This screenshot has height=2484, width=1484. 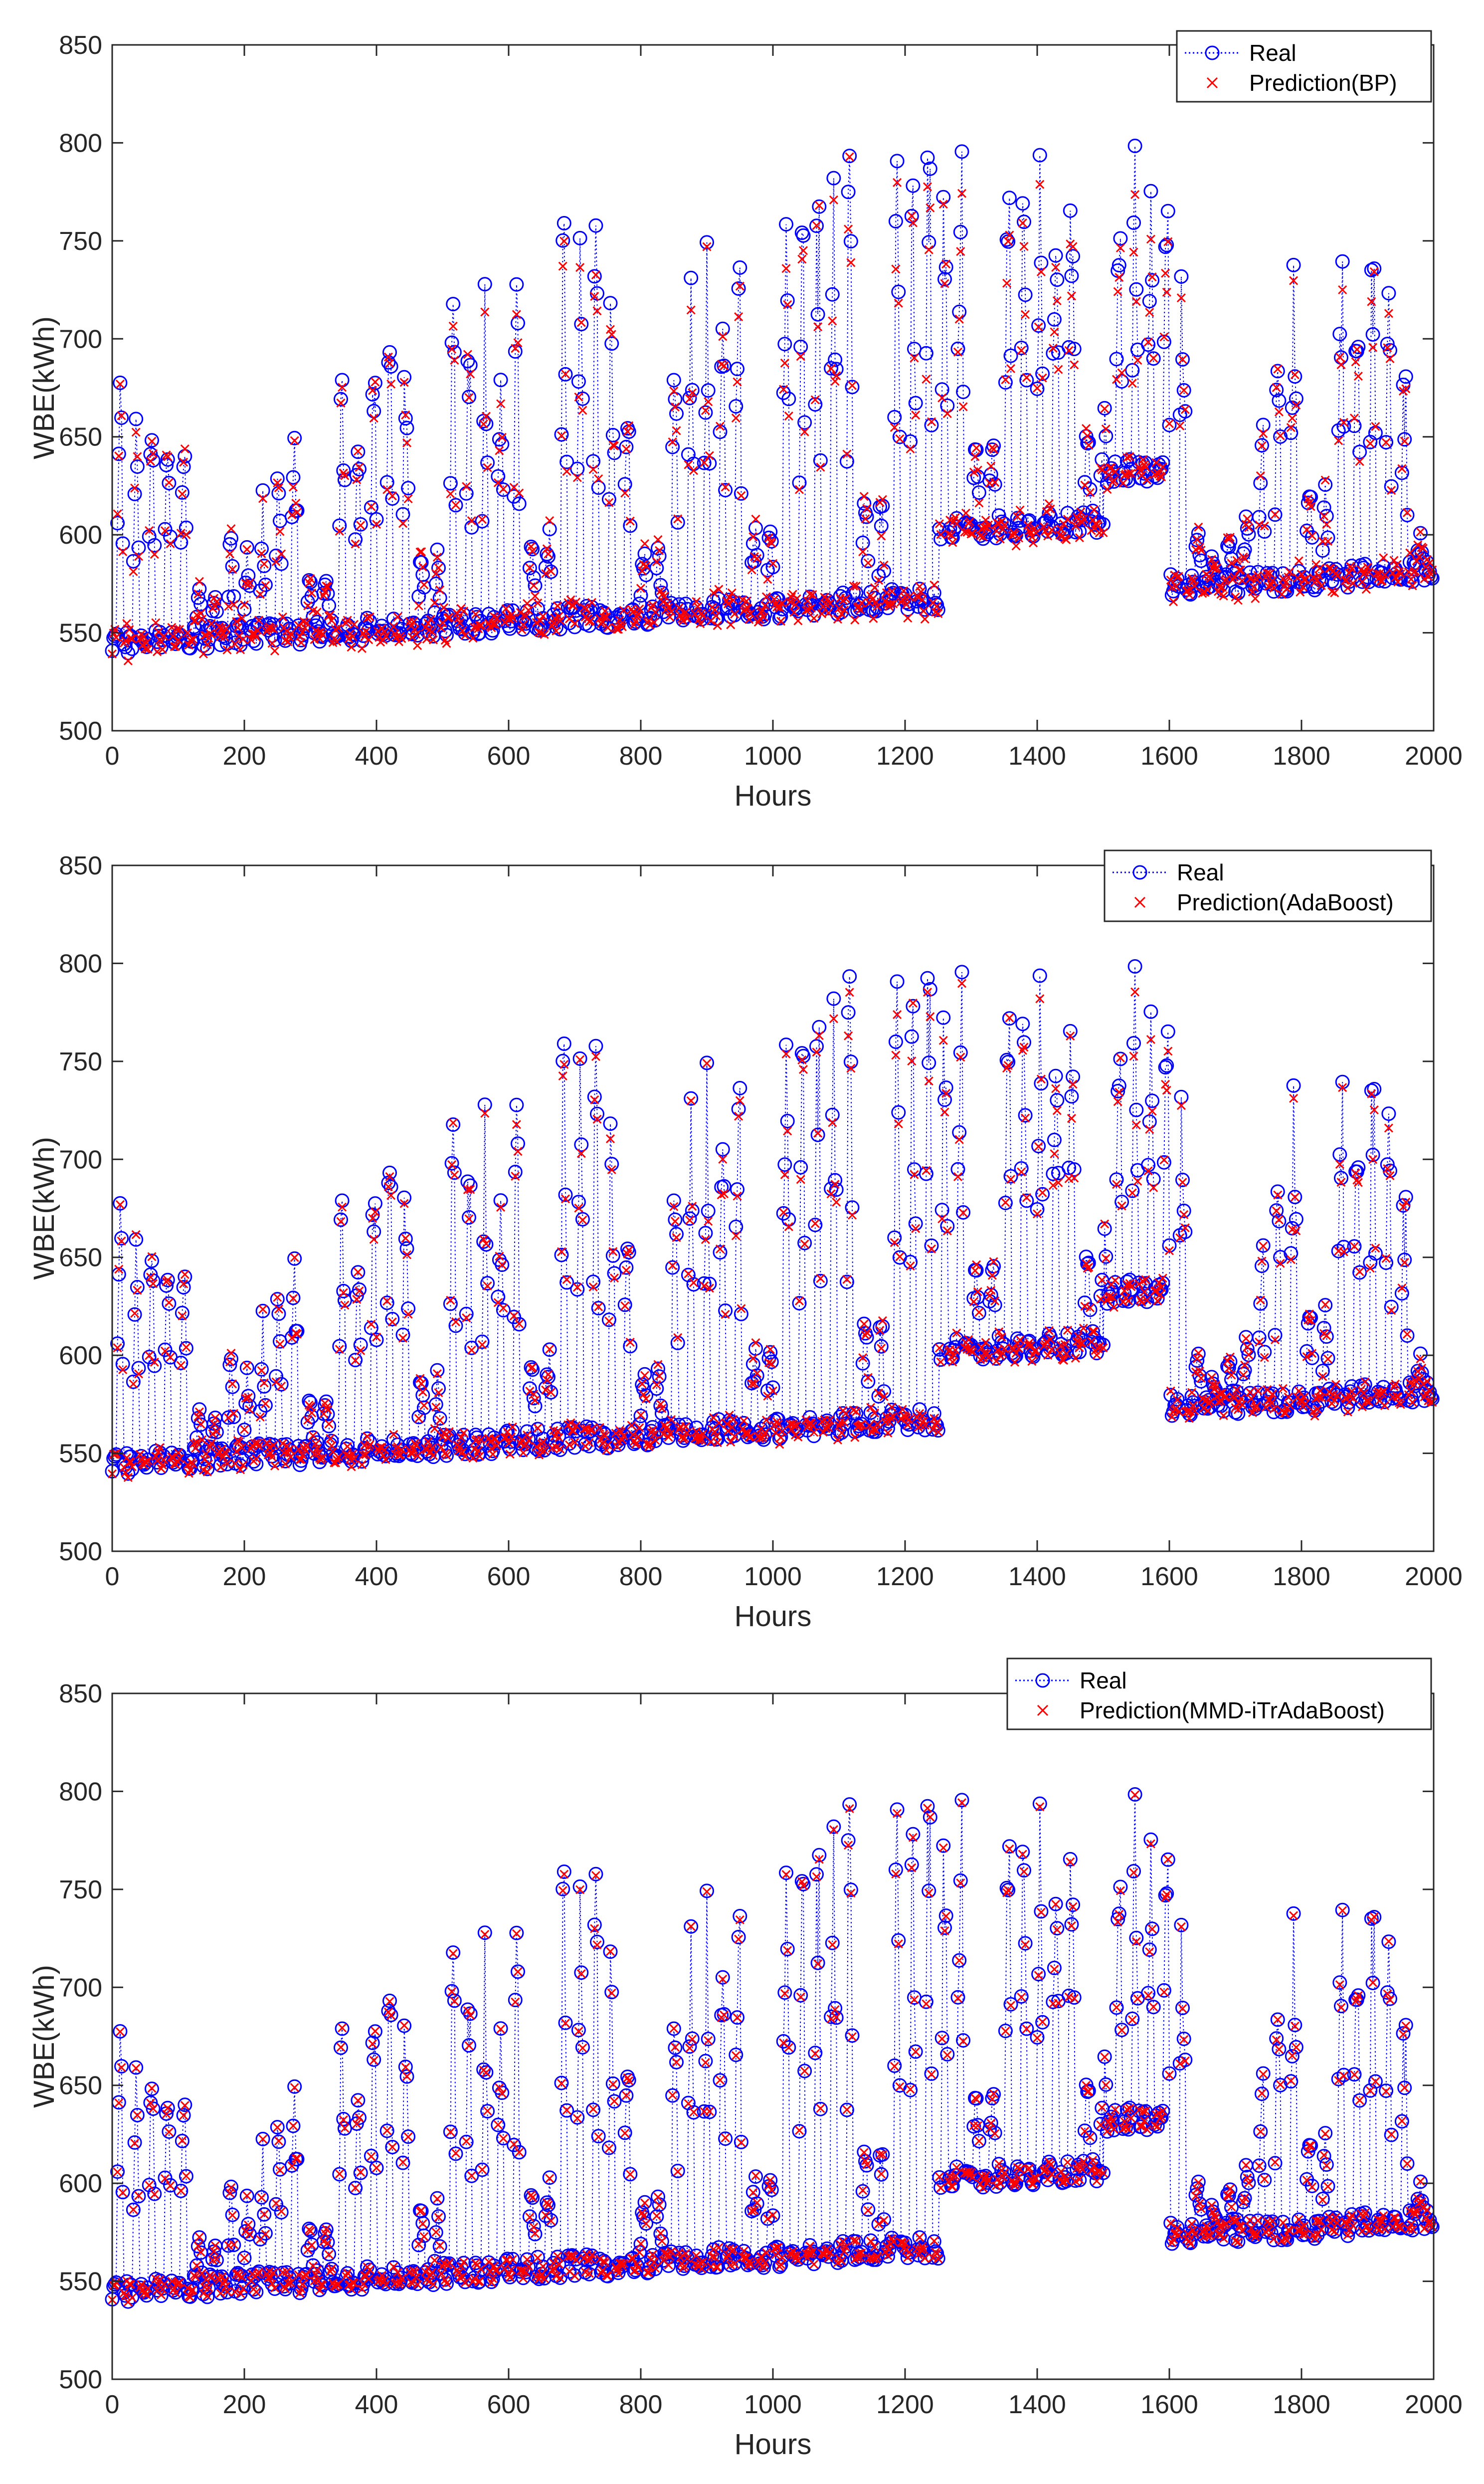 I want to click on x-axis-label-bp: Hours, so click(x=773, y=796).